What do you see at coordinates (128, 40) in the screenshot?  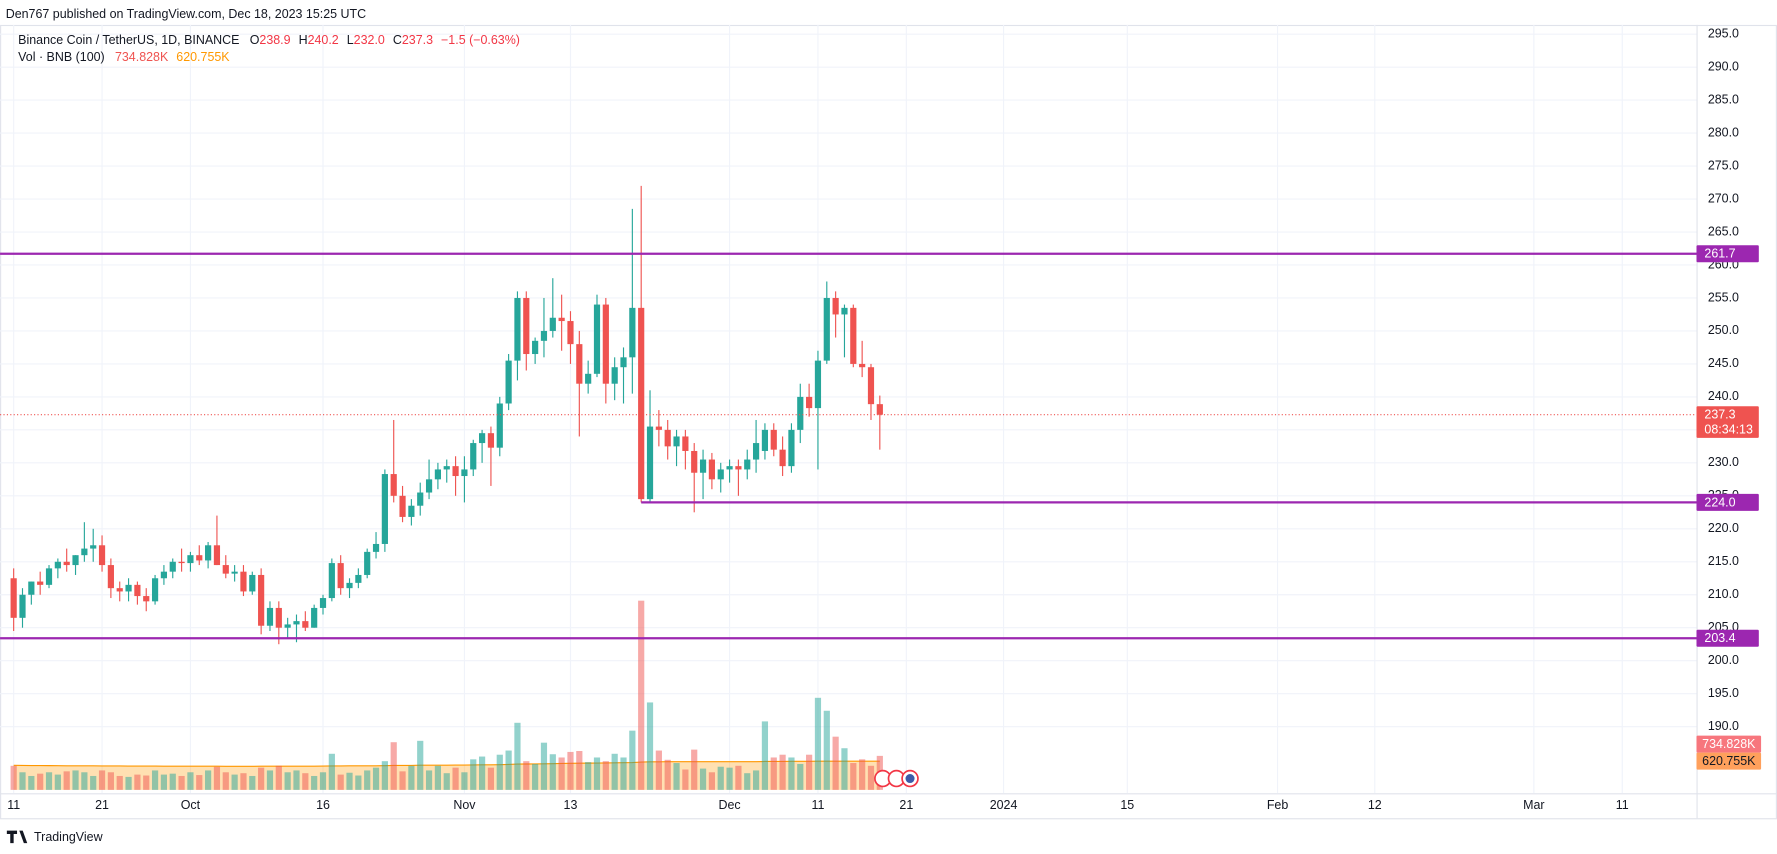 I see `symbol: Binance Coin / TetherUS, 1D, BINANCE` at bounding box center [128, 40].